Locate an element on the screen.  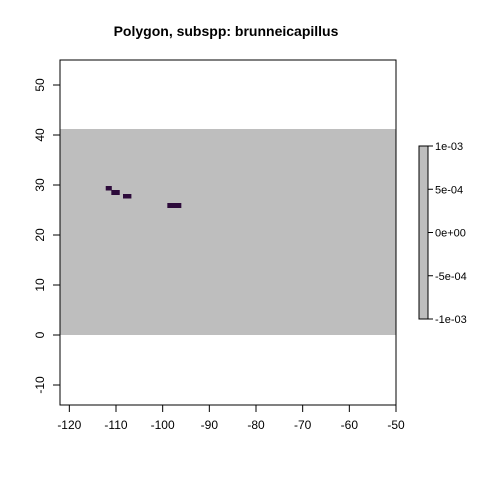
x-tick-label: -120 is located at coordinates (69, 425).